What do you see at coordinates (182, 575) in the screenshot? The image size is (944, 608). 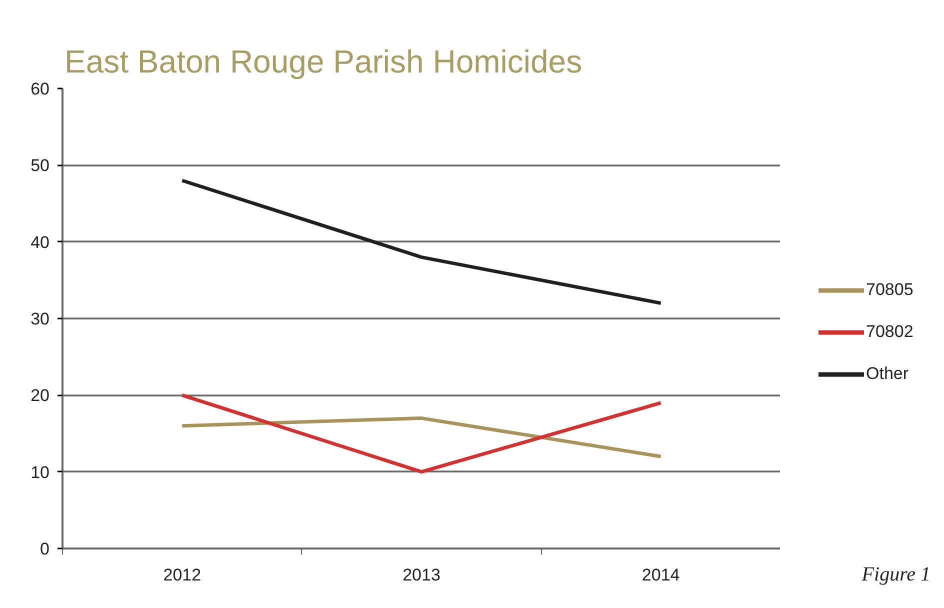 I see `x-tick-label: 2012` at bounding box center [182, 575].